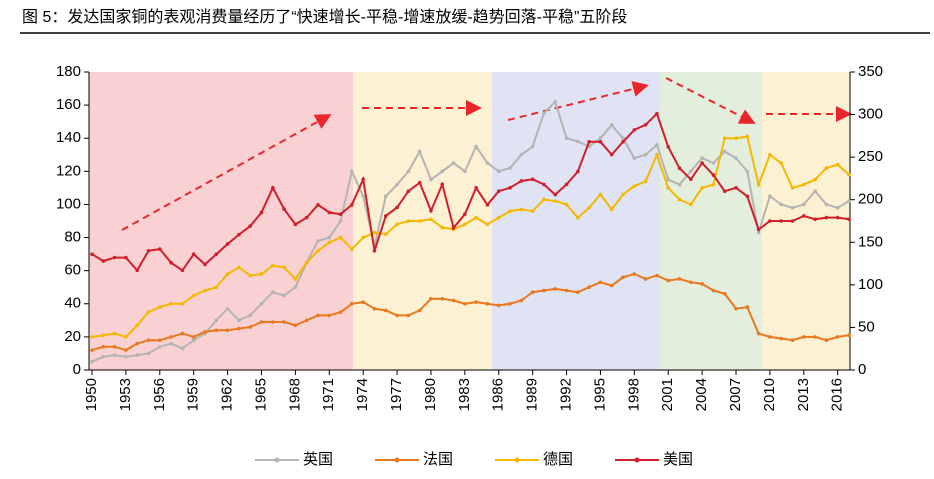  I want to click on legend-label: 美国, so click(678, 459).